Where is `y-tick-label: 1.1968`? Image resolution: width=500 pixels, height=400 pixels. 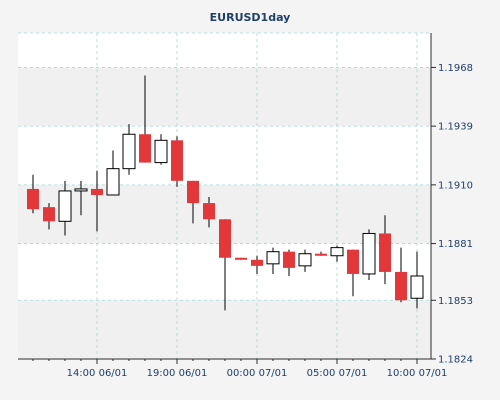
y-tick-label: 1.1968 is located at coordinates (455, 68).